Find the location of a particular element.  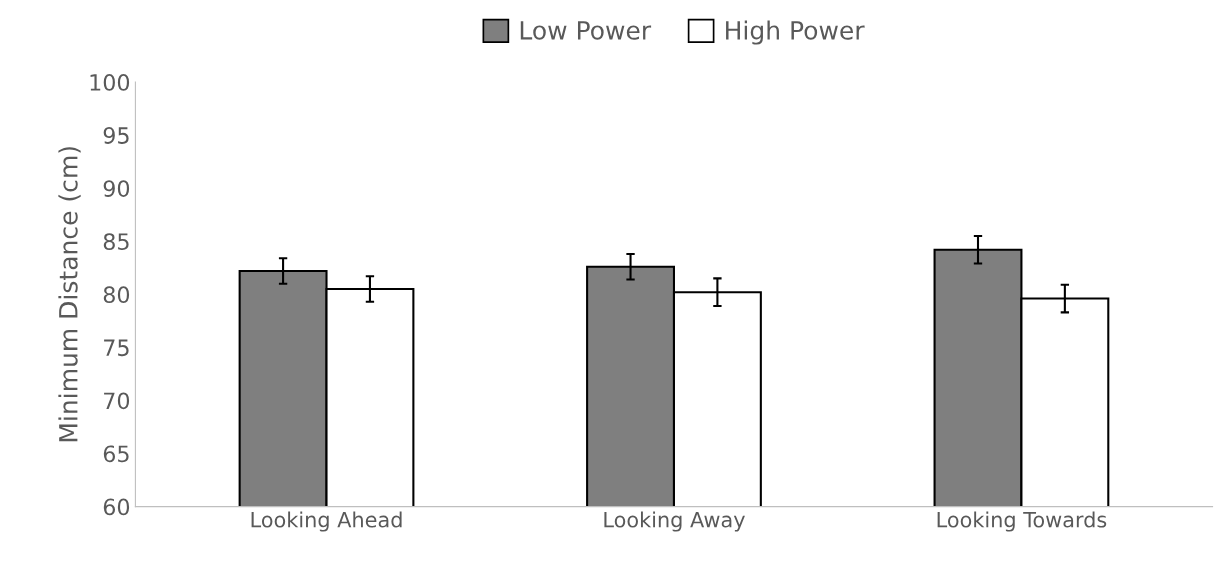

y-tick-label: 95 is located at coordinates (116, 135).